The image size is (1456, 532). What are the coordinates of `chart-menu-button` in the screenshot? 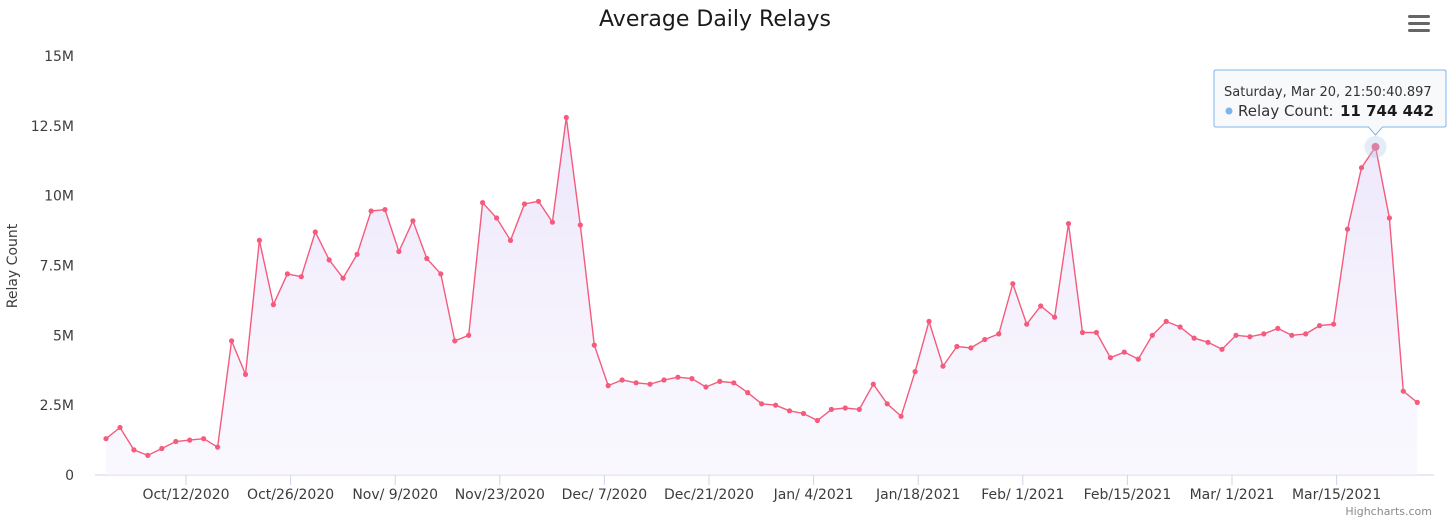 It's located at (1419, 23).